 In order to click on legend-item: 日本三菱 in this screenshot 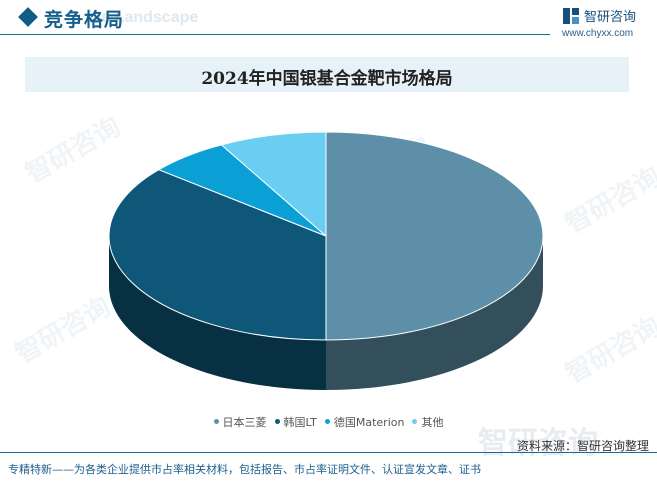, I will do `click(240, 422)`.